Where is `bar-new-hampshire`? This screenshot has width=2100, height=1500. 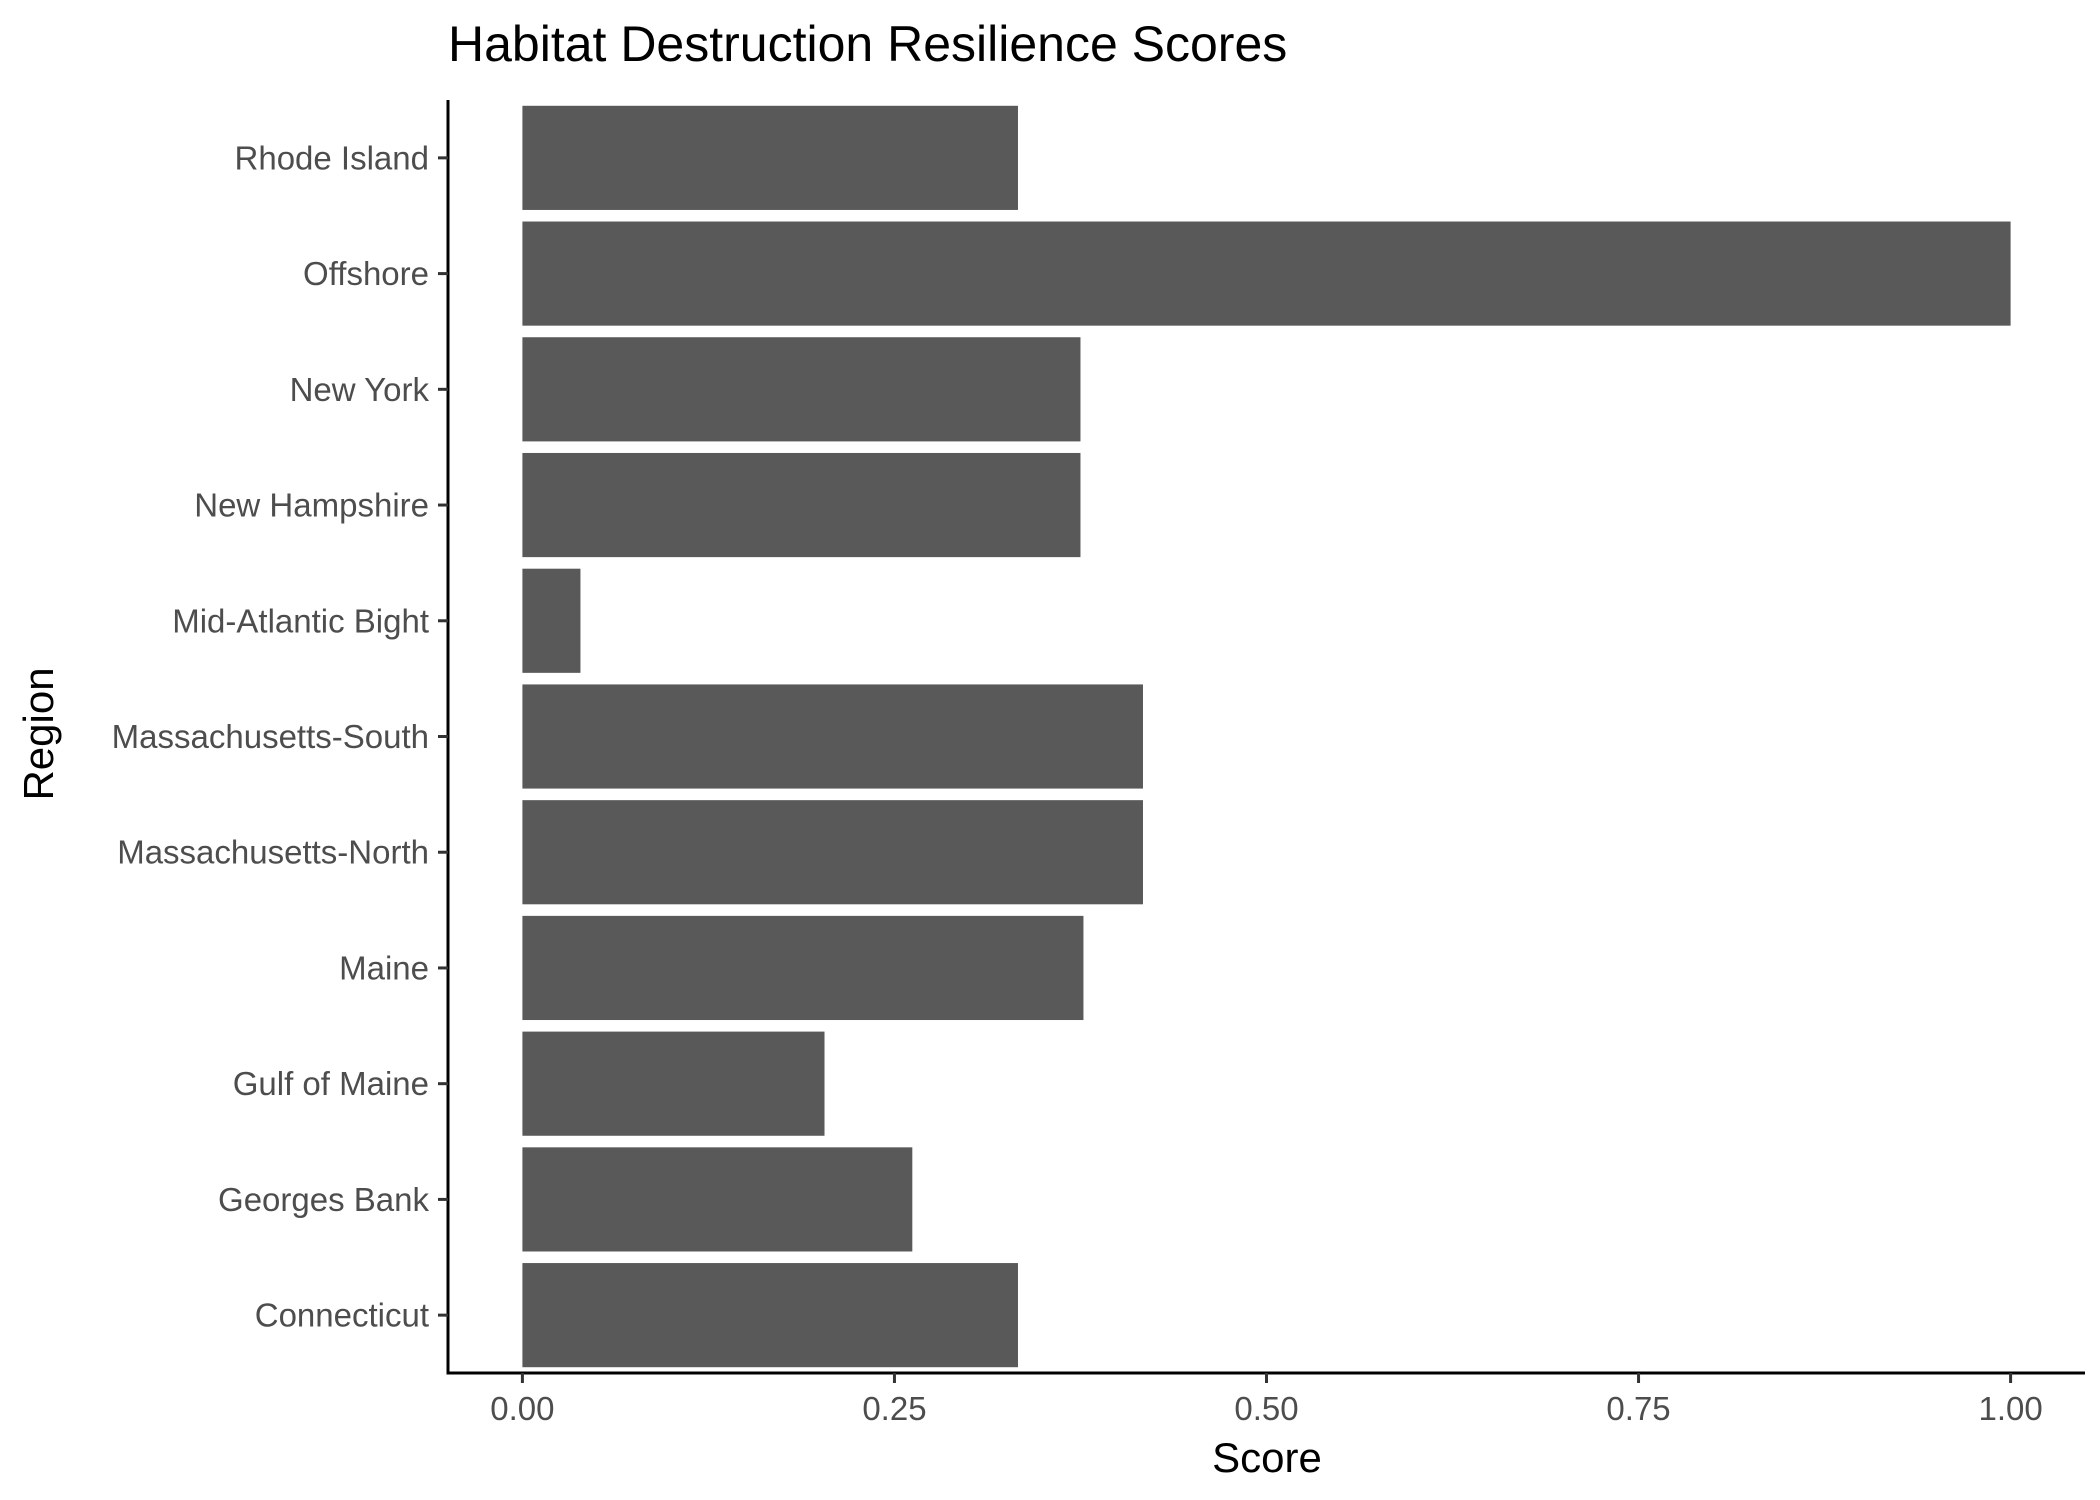
bar-new-hampshire is located at coordinates (801, 505).